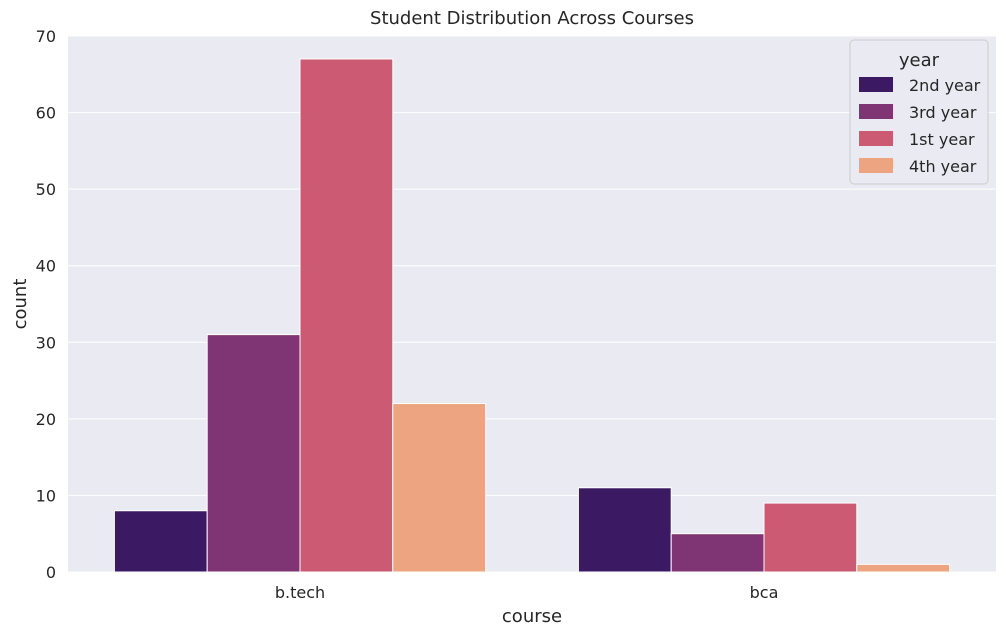 The width and height of the screenshot is (1006, 636). What do you see at coordinates (810, 537) in the screenshot?
I see `bar-1st-year-bca` at bounding box center [810, 537].